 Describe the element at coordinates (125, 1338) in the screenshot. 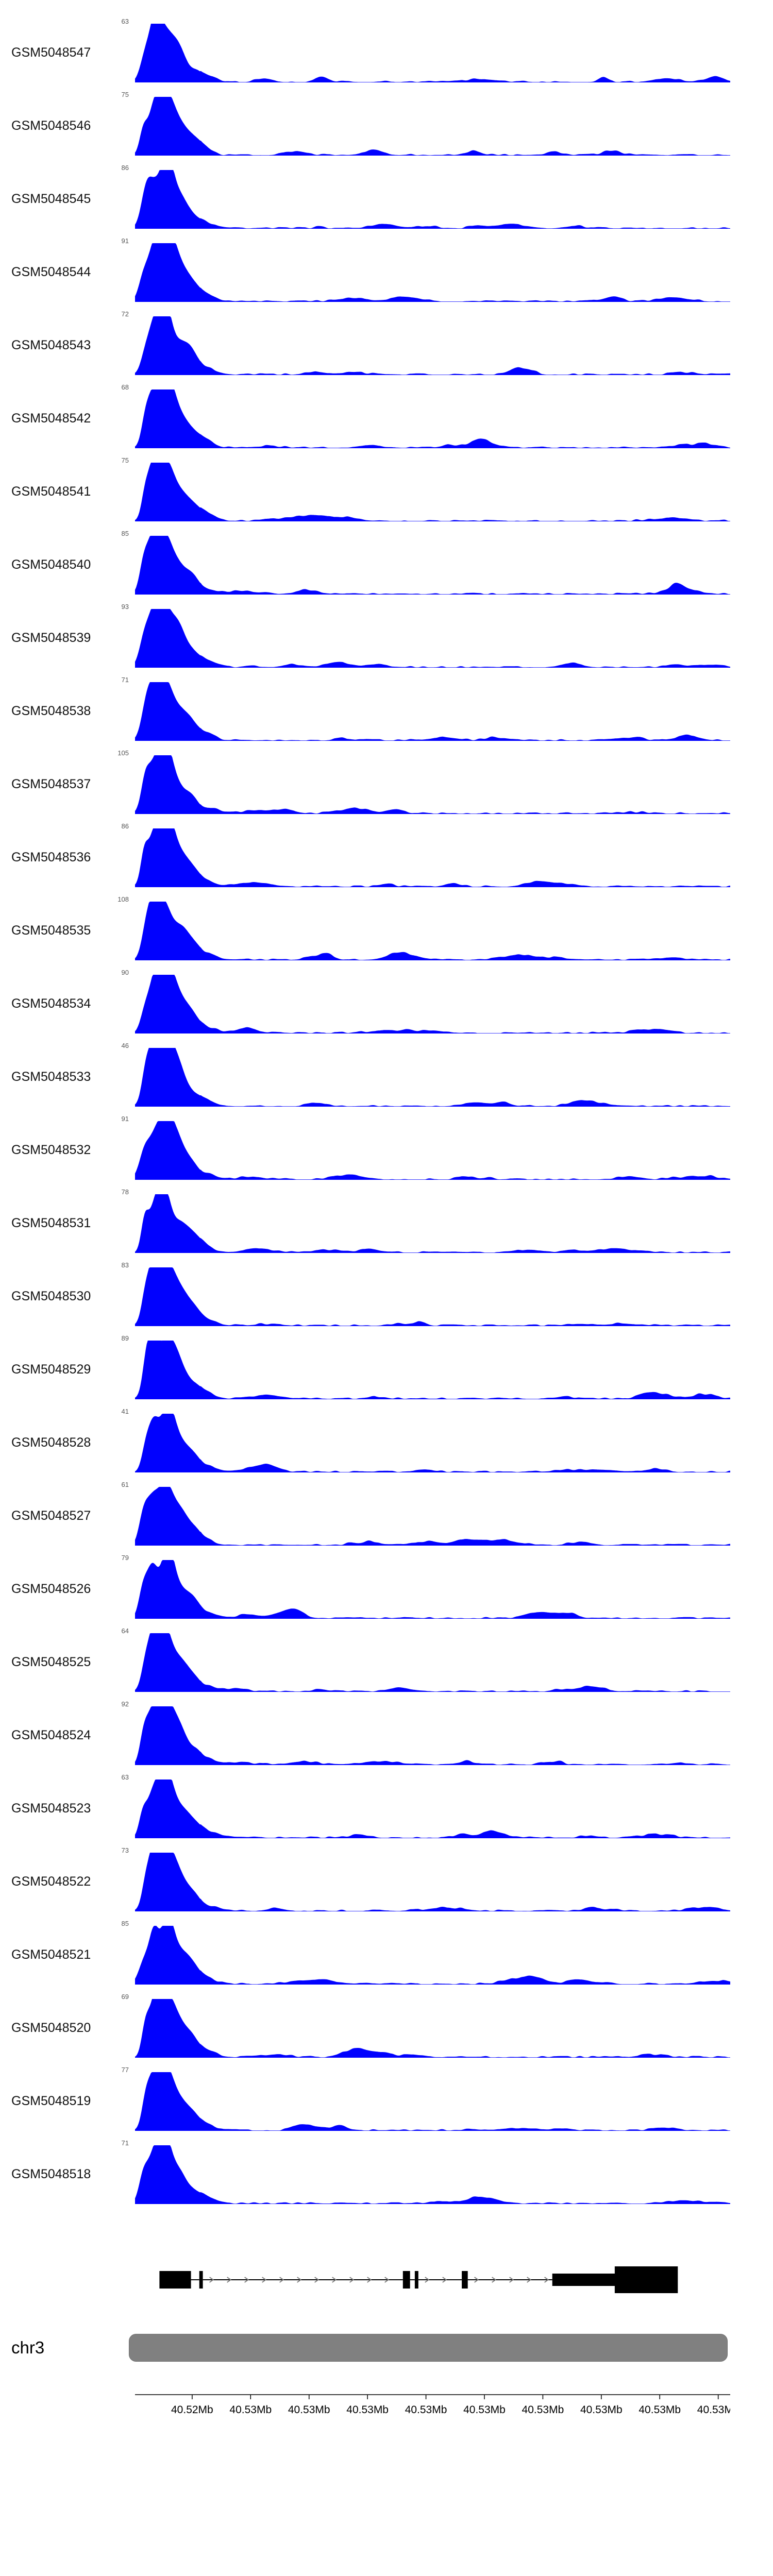

I see `track-ymax-value: 89` at that location.